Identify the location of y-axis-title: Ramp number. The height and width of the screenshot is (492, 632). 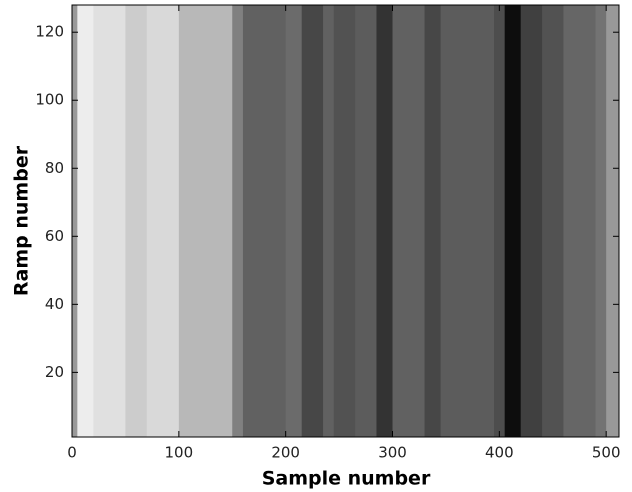
(22, 220).